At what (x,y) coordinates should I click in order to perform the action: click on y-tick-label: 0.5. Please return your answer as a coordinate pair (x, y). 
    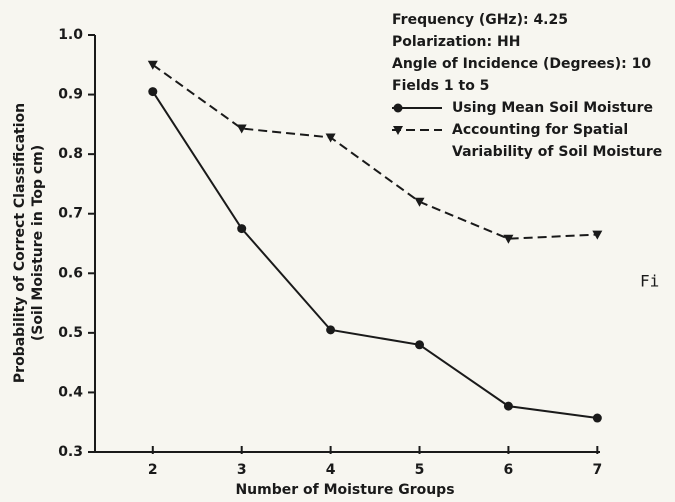
    Looking at the image, I should click on (70, 333).